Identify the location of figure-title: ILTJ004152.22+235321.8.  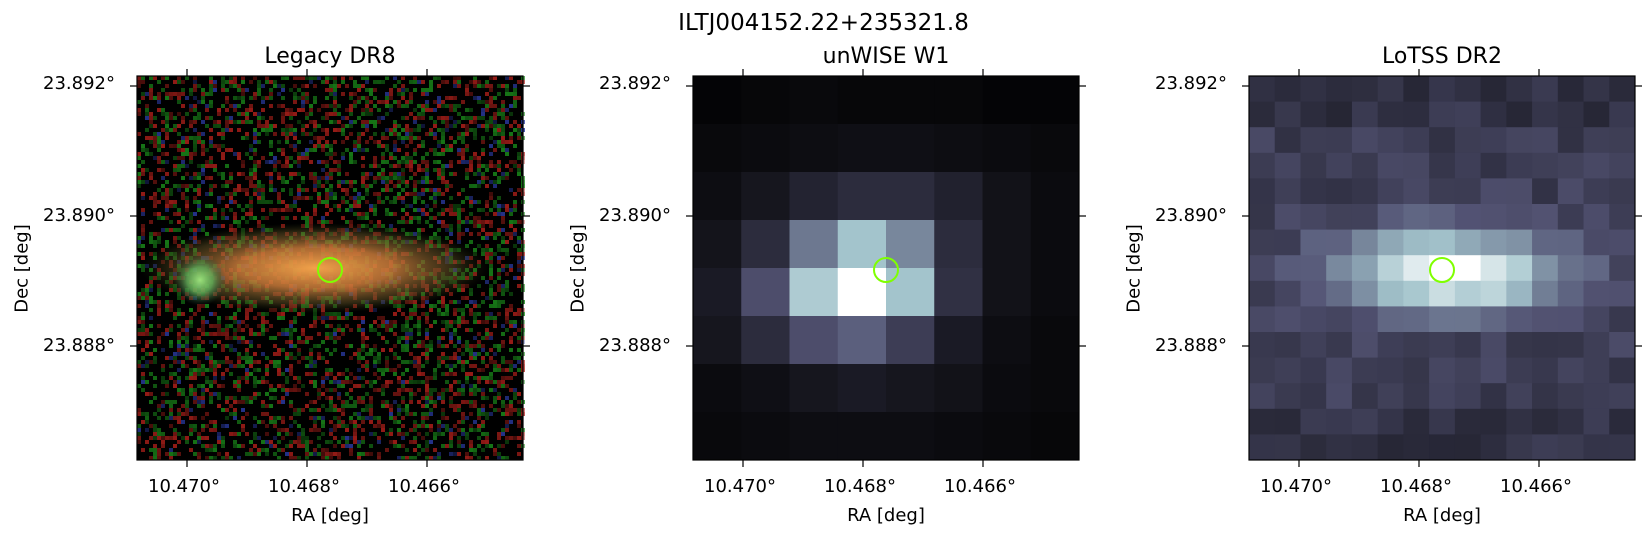
(823, 23).